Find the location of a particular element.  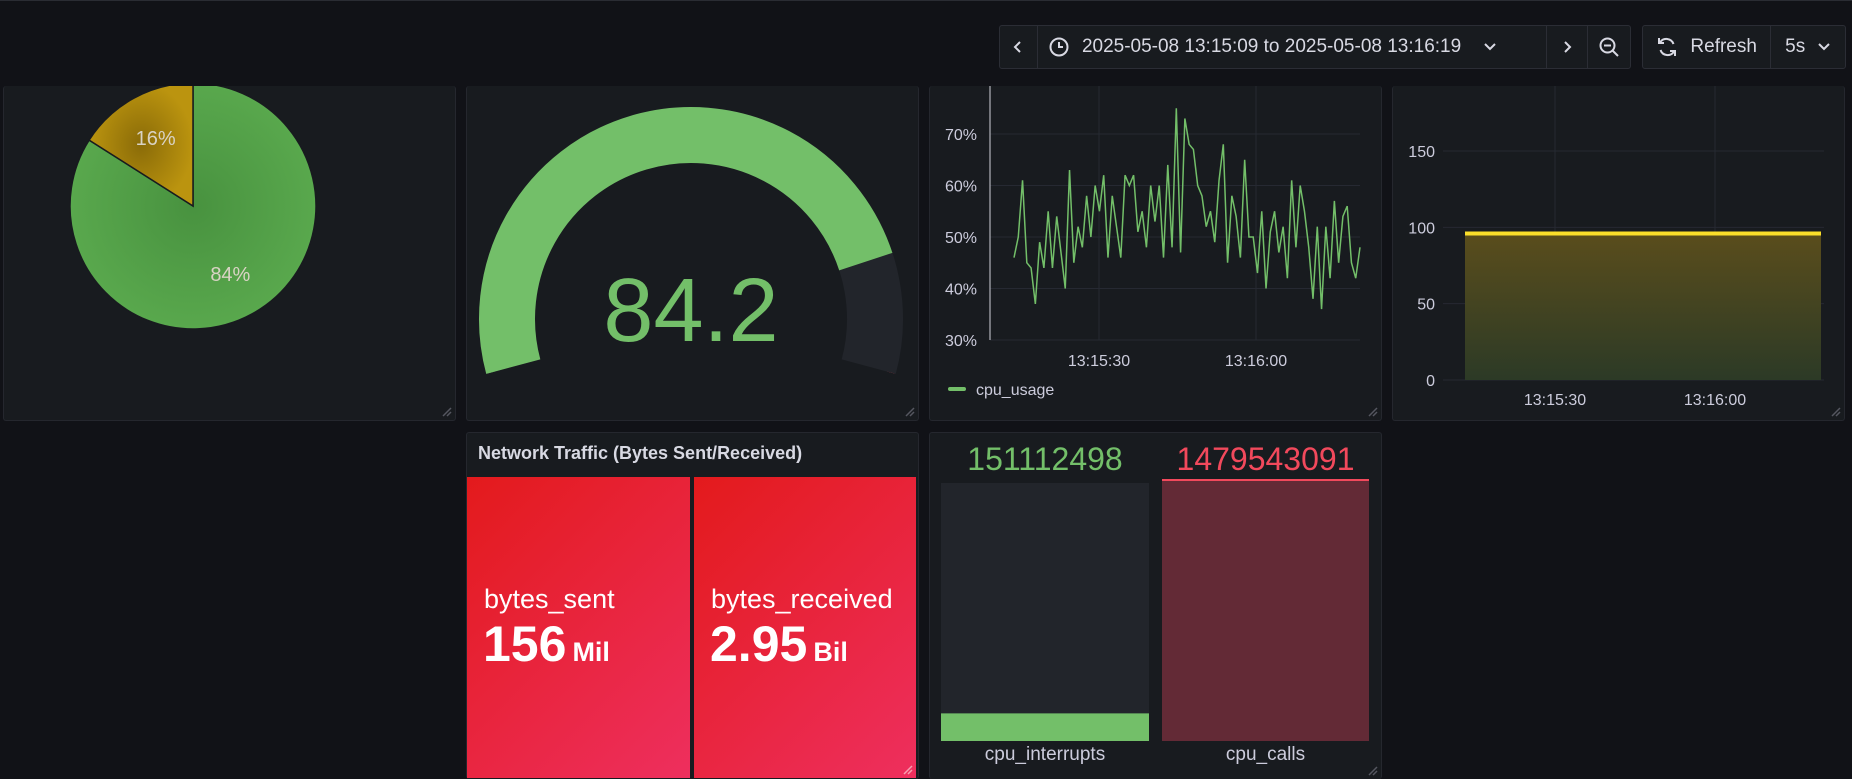

gauge-value-arc is located at coordinates (686, 240).